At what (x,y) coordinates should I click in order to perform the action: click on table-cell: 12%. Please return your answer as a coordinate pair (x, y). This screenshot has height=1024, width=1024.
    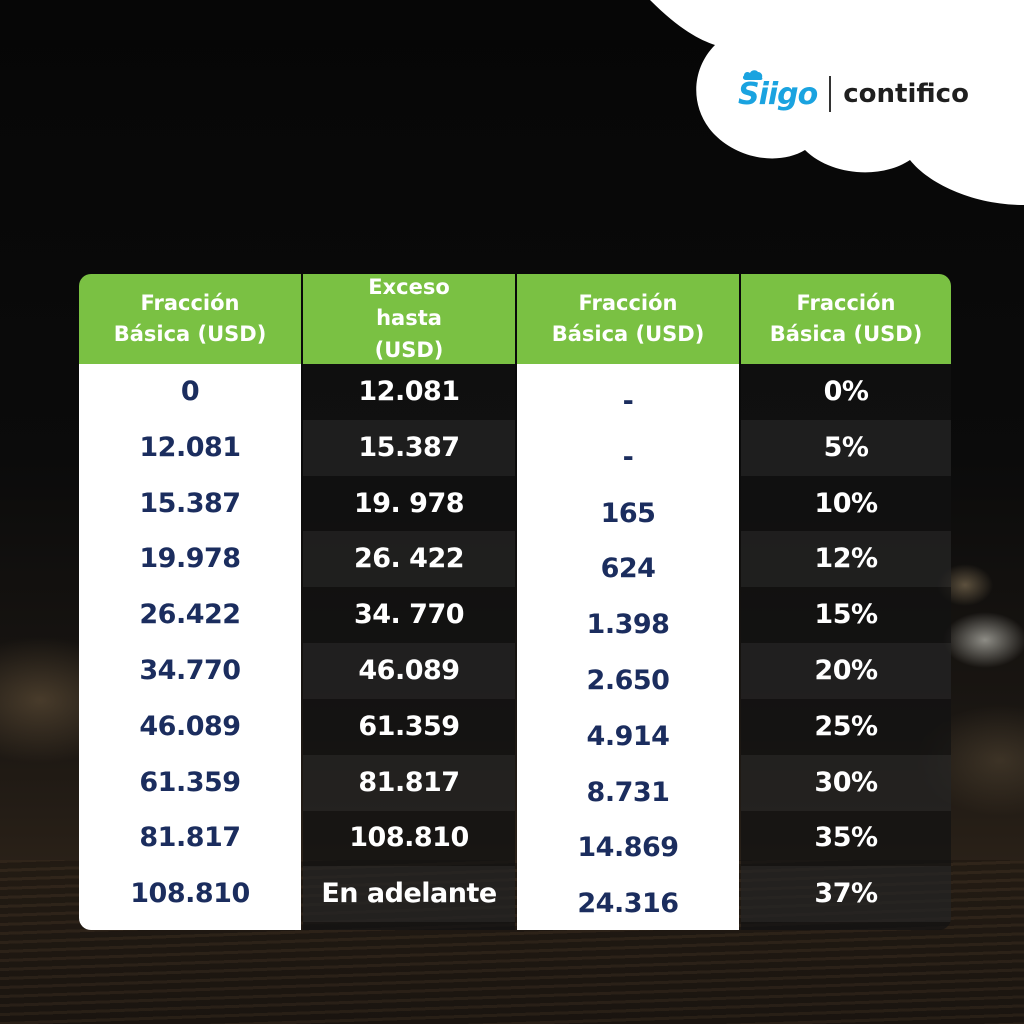
    Looking at the image, I should click on (846, 559).